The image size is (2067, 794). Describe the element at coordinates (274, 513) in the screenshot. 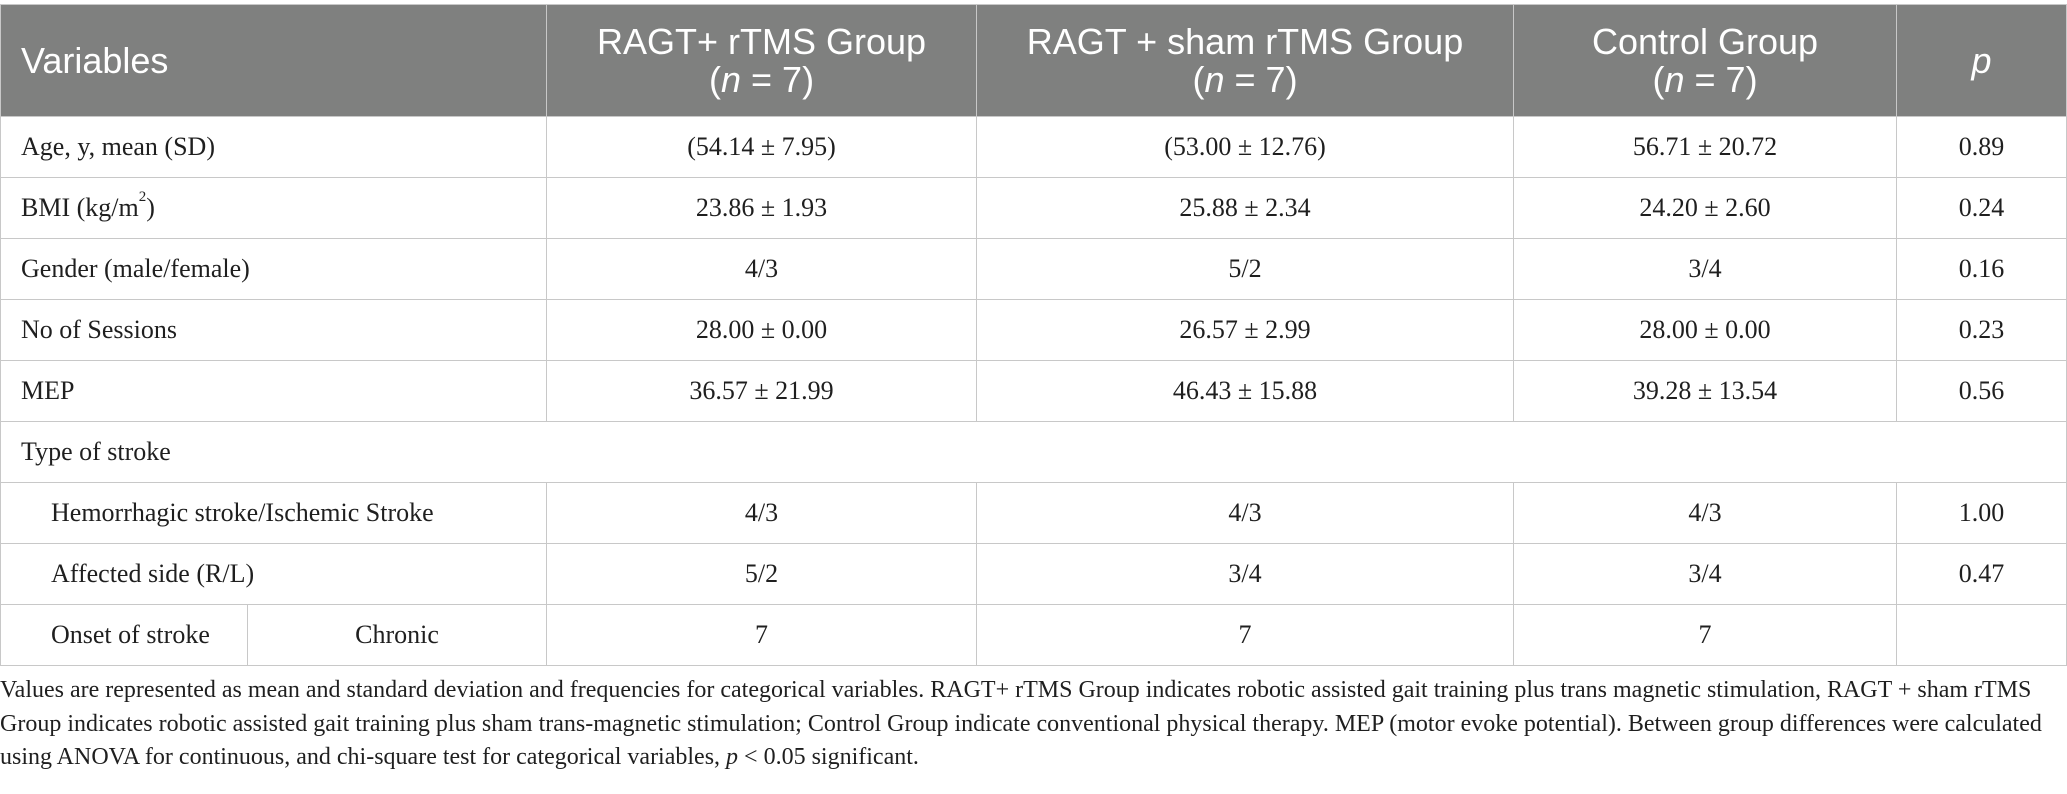

I see `row-label: Hemorrhagic stroke/Ischemic Stroke` at that location.